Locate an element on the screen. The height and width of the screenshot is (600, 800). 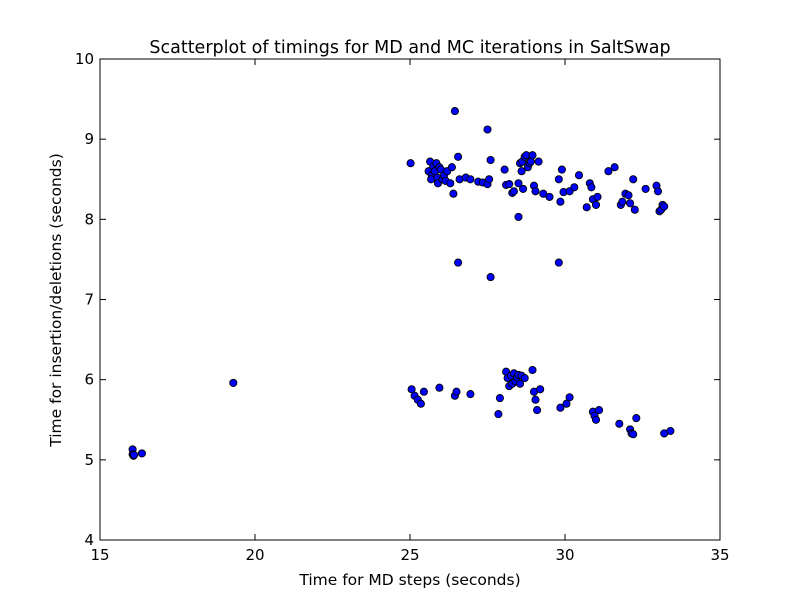
y-tick-label-6: 6 is located at coordinates (89, 380).